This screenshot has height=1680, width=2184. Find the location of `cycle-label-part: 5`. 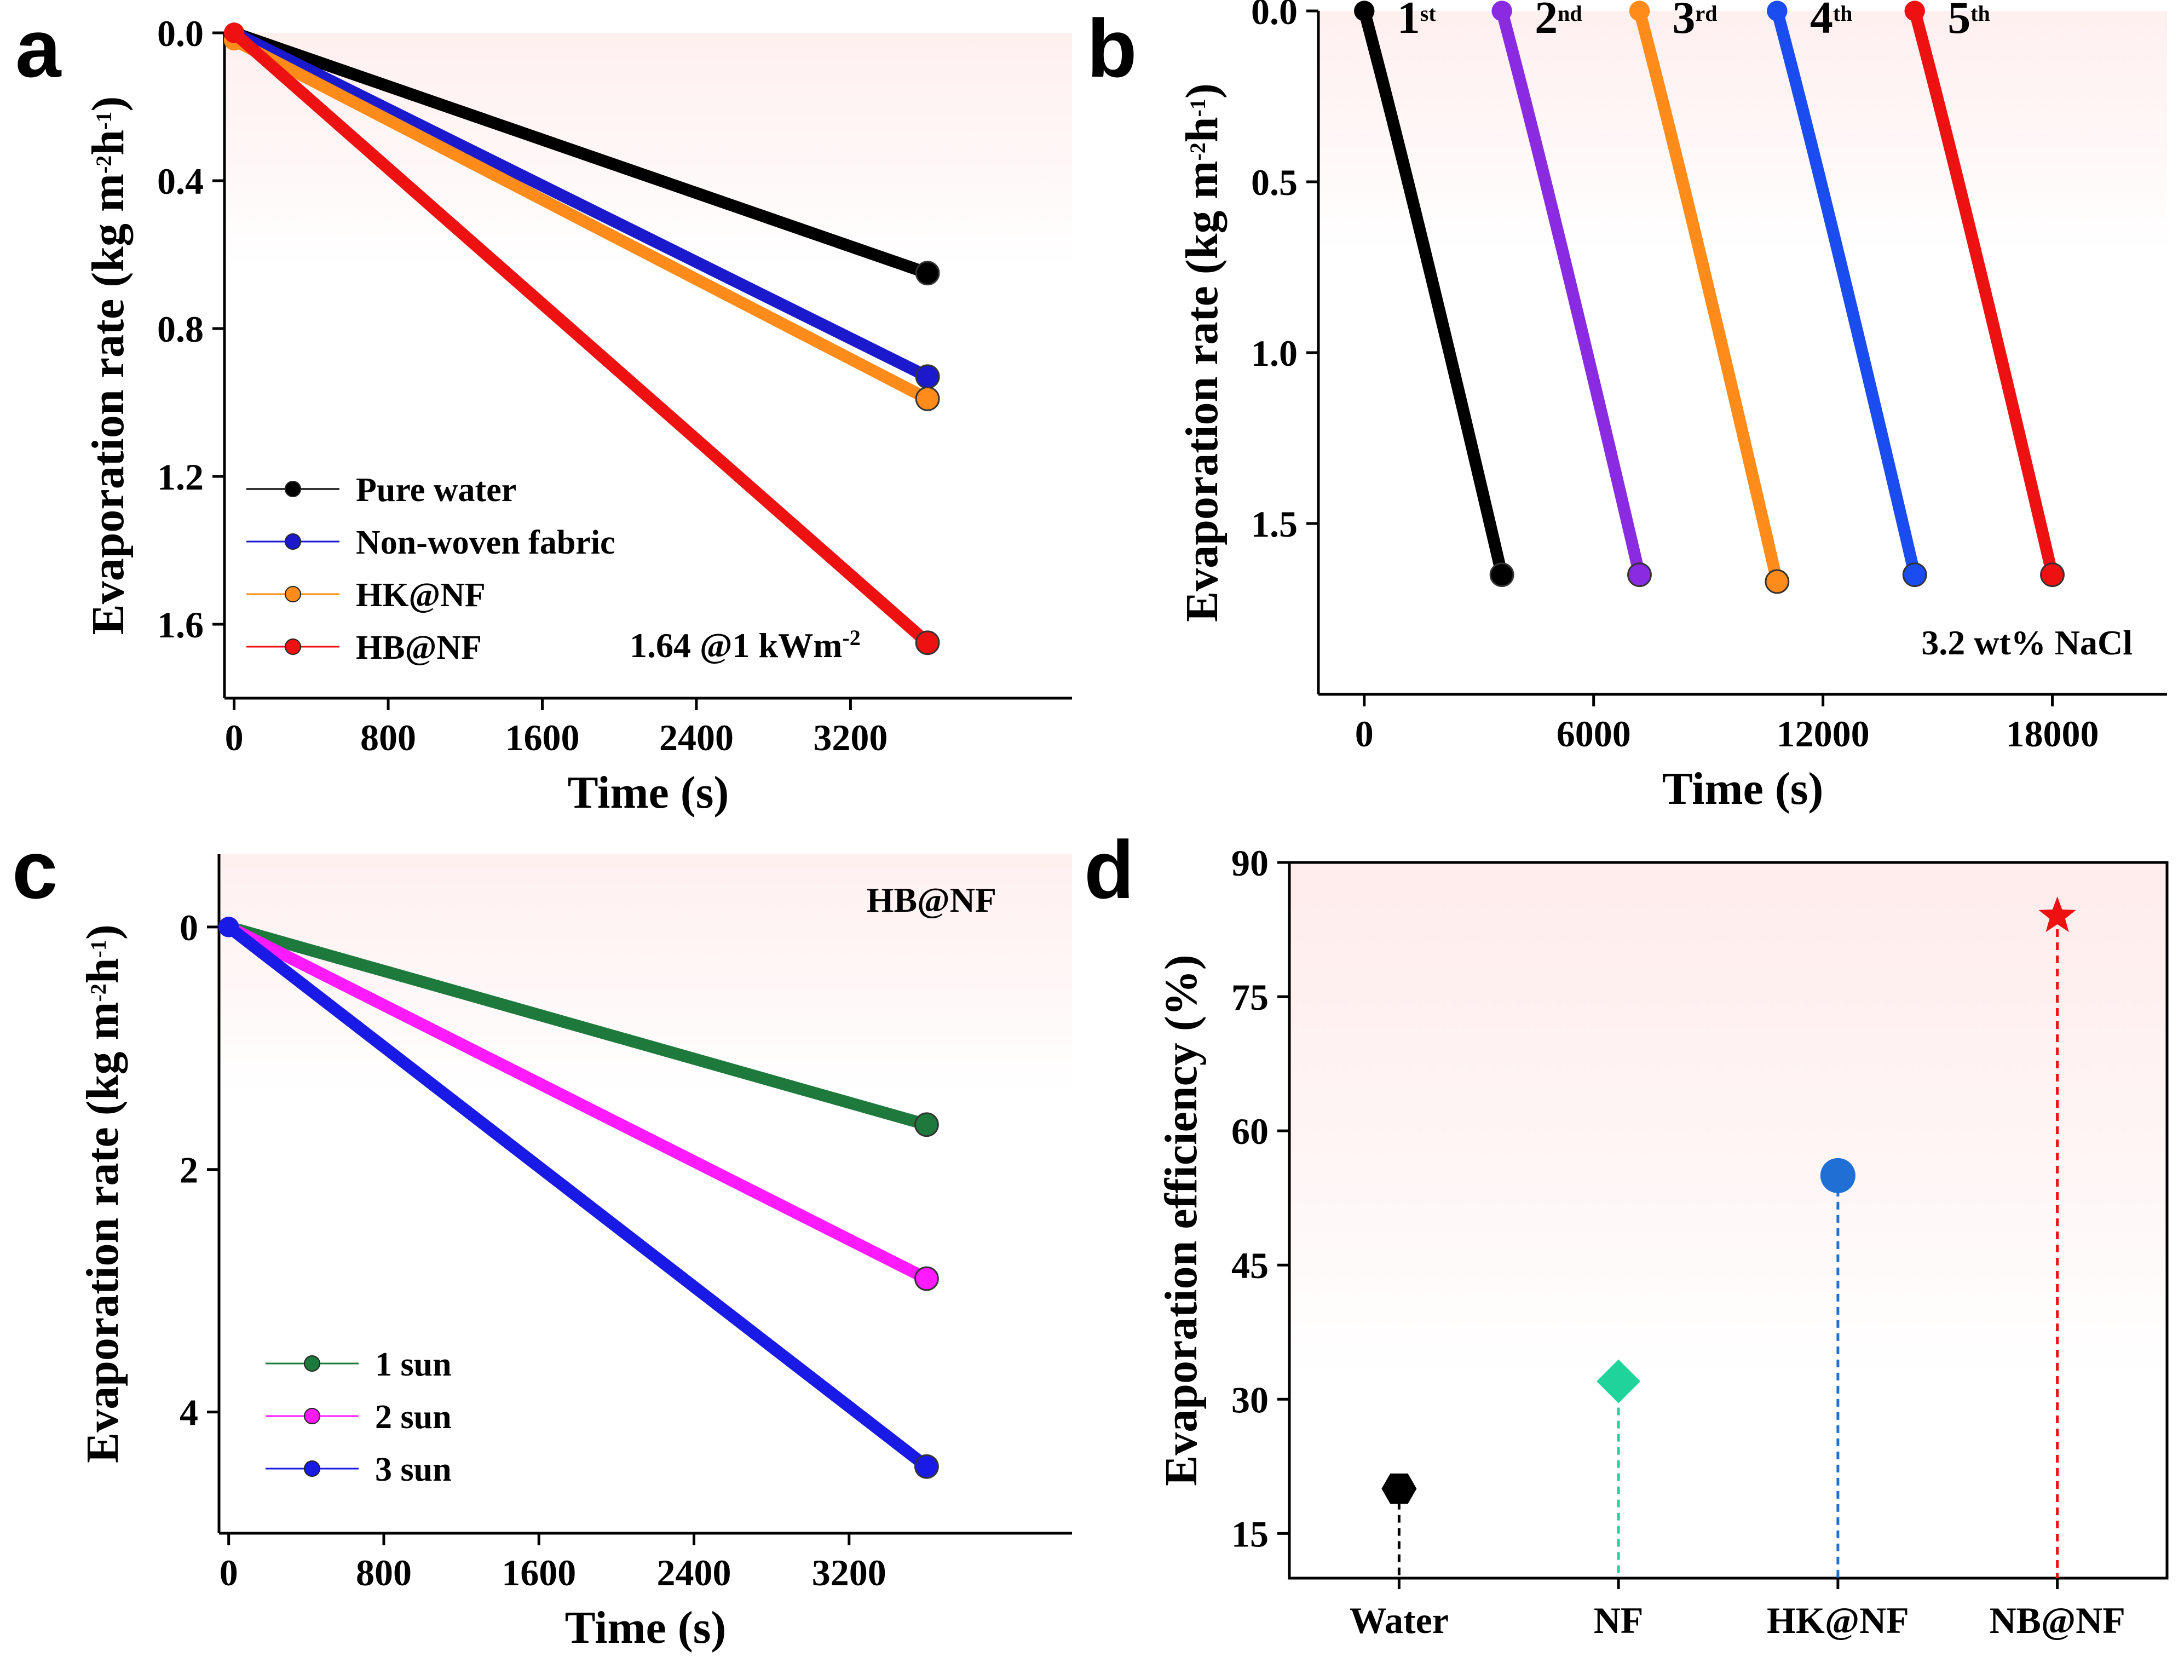

cycle-label-part: 5 is located at coordinates (1958, 21).